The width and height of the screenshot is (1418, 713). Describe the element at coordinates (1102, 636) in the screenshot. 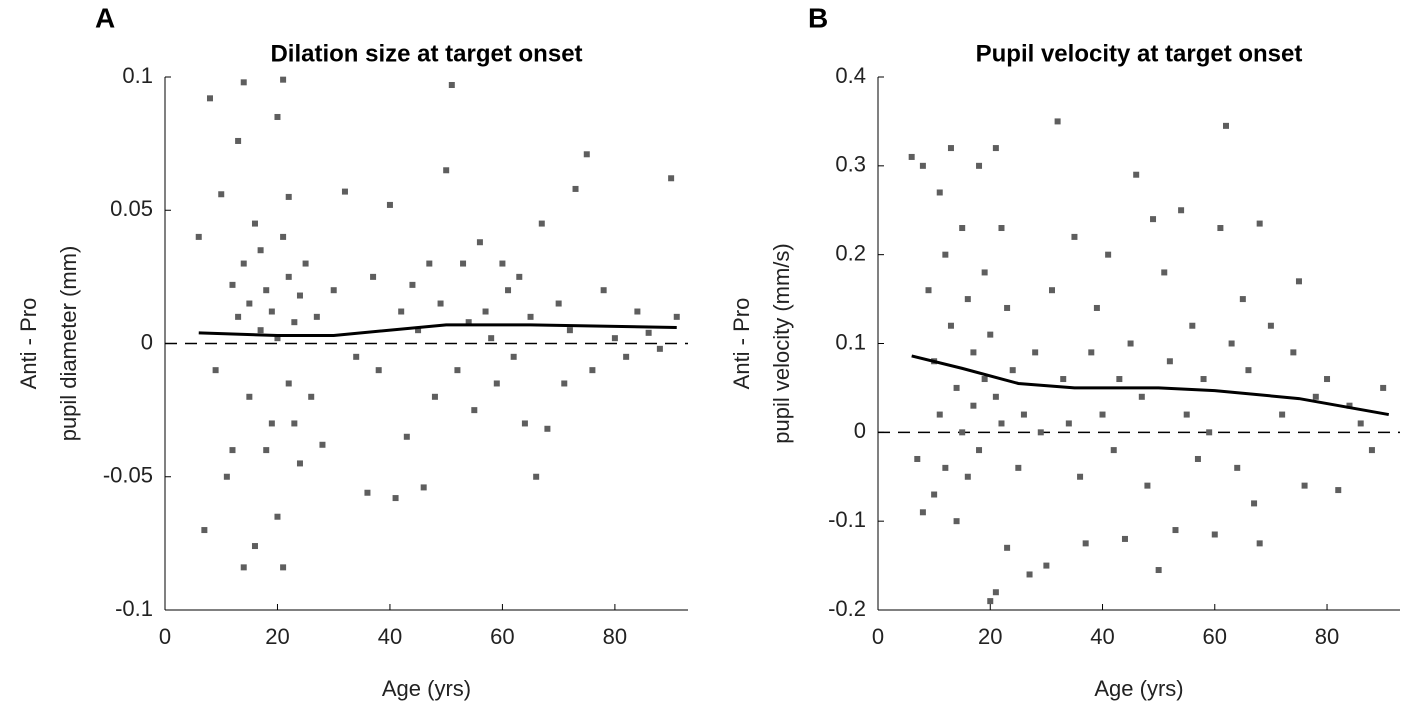

I see `x-tick-label: 40` at that location.